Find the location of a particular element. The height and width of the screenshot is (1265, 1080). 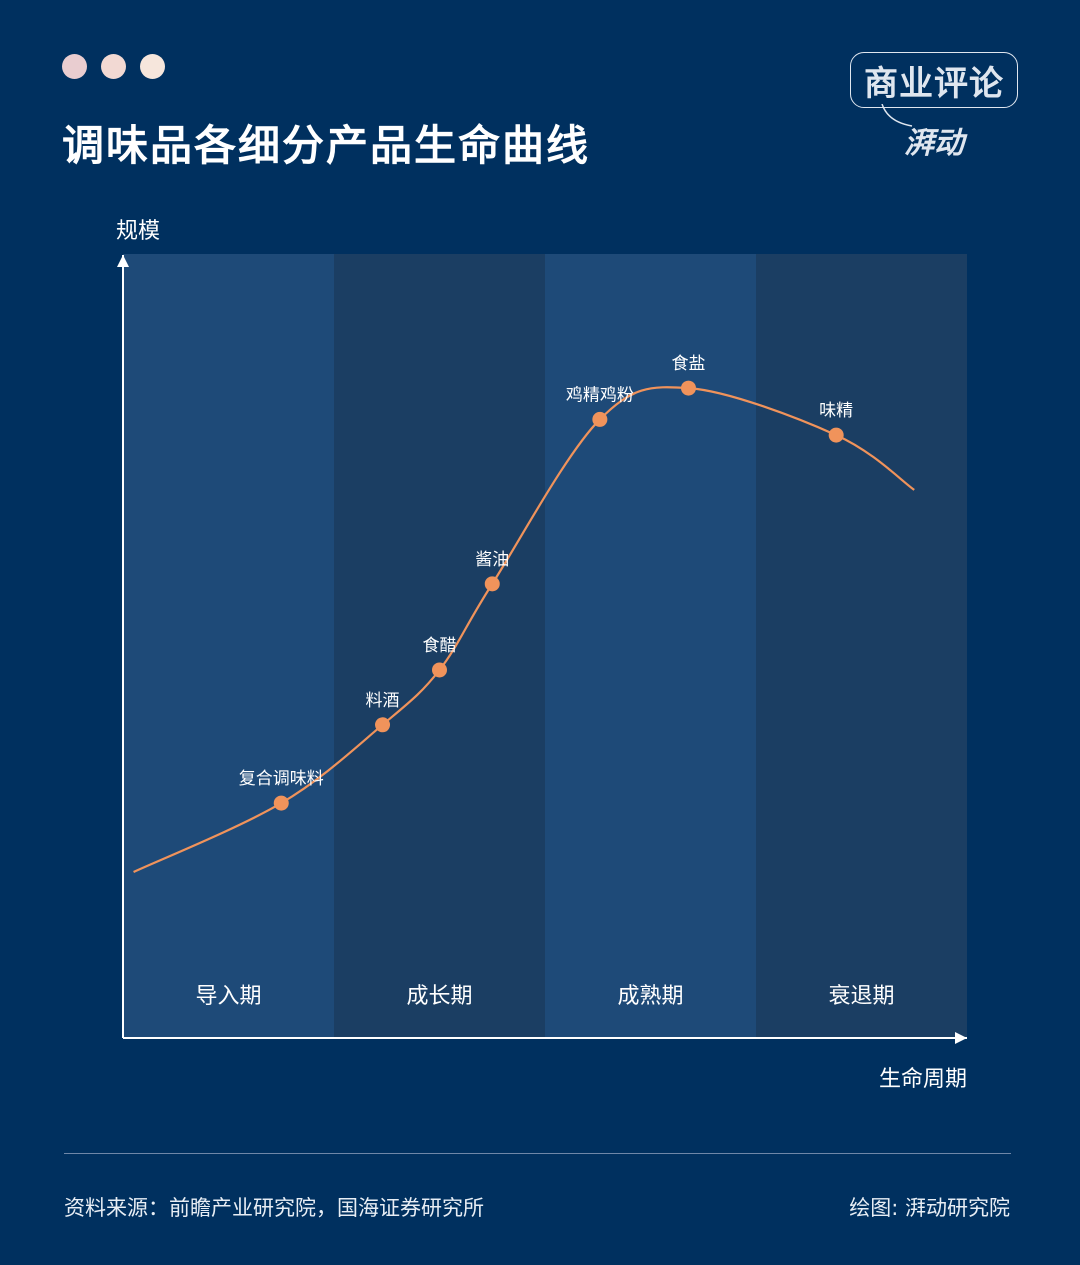

footer-divider is located at coordinates (537, 1153).